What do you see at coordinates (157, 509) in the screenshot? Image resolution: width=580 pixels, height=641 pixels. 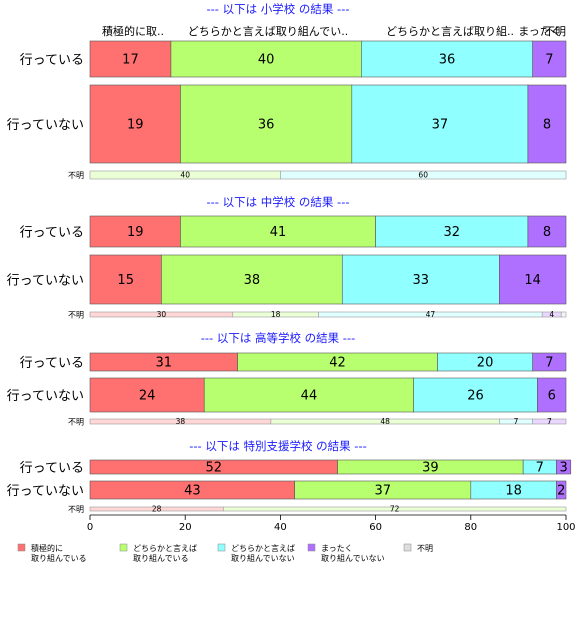 I see `unknown-bar-value-label: 28` at bounding box center [157, 509].